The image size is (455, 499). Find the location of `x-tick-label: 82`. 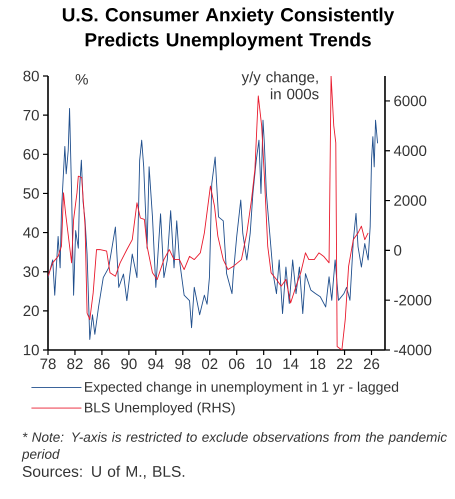

x-tick-label: 82 is located at coordinates (75, 364).